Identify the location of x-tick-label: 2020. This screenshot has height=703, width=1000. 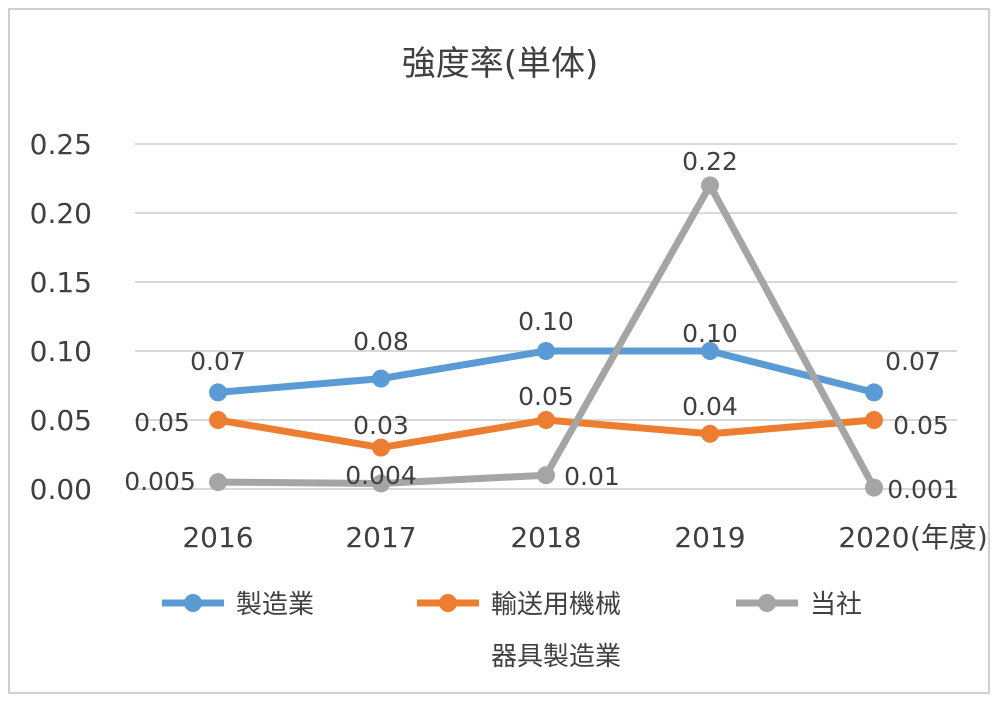
(873, 537).